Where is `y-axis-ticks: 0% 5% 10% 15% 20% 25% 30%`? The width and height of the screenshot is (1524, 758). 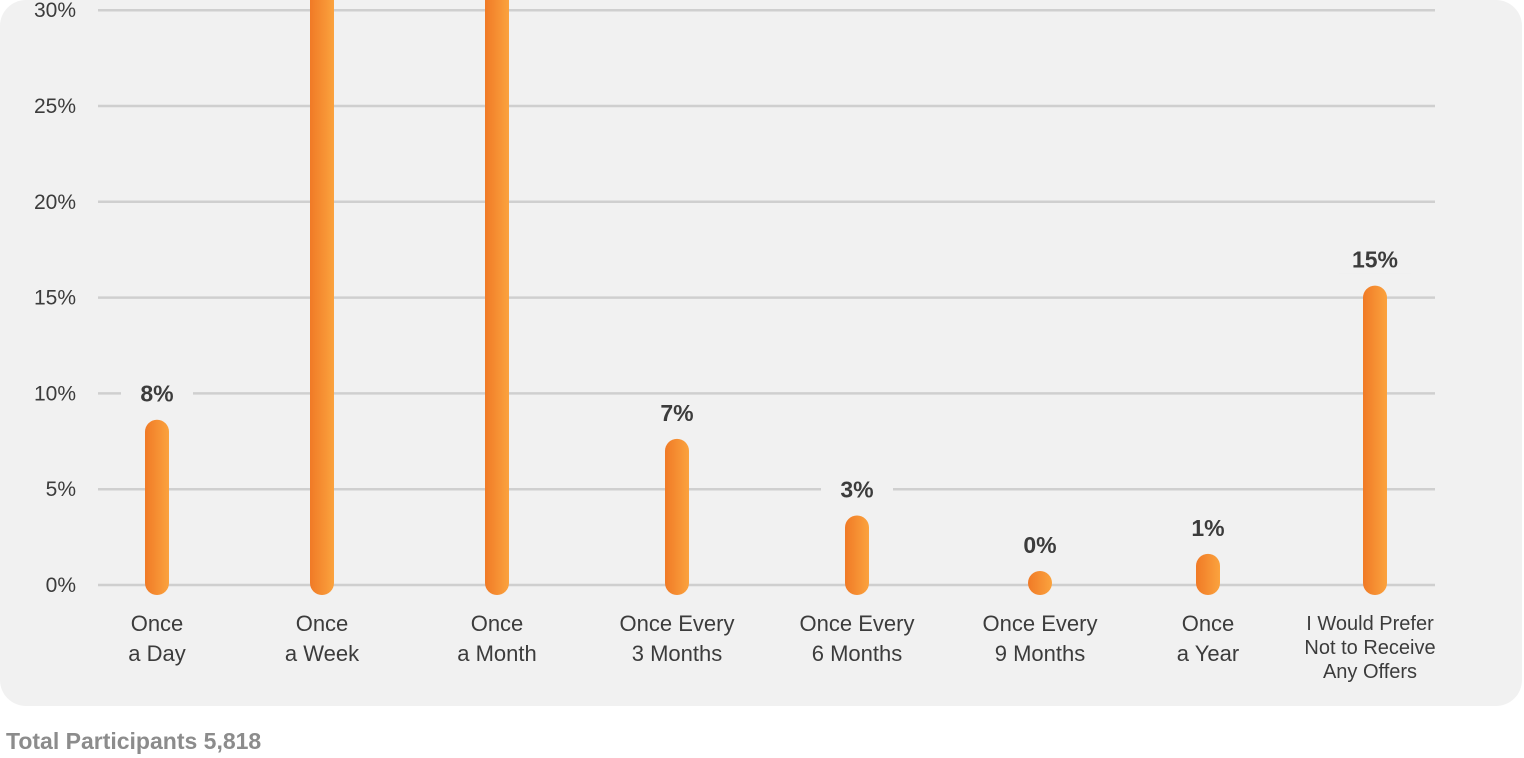
y-axis-ticks: 0% 5% 10% 15% 20% 25% 30% is located at coordinates (55, 298).